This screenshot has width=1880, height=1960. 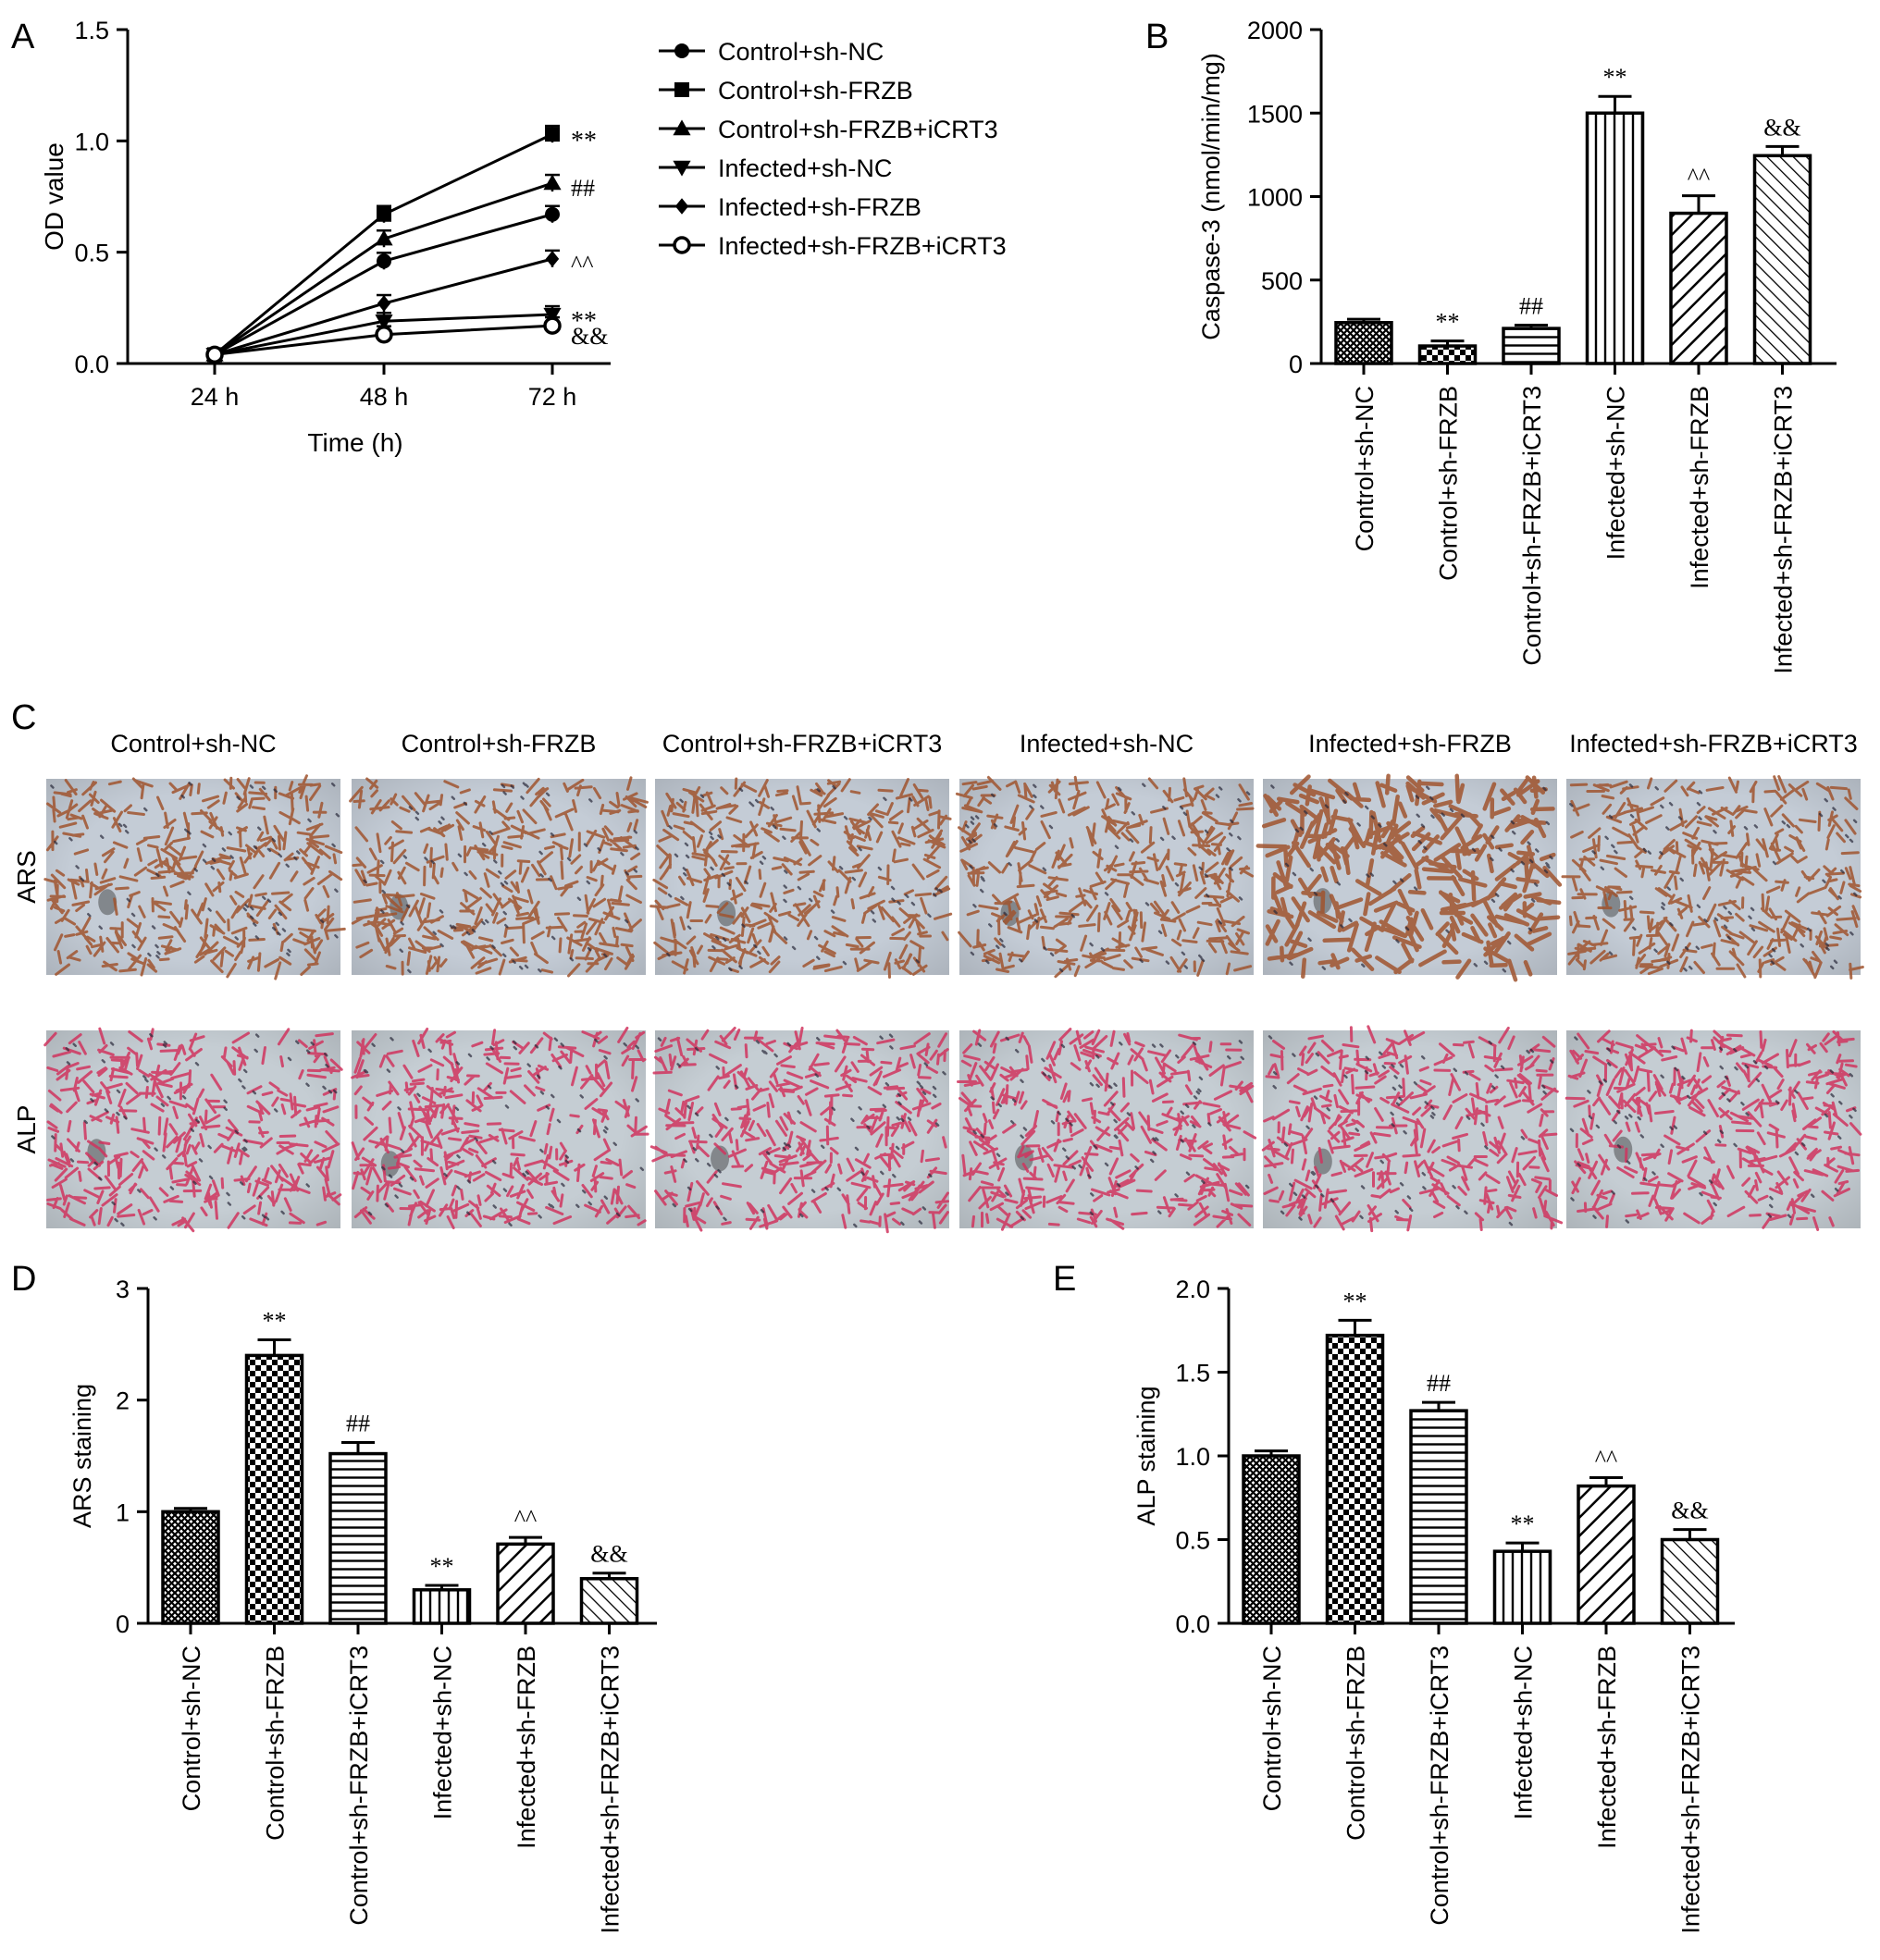 What do you see at coordinates (400, 306) in the screenshot?
I see `series-4: ^^` at bounding box center [400, 306].